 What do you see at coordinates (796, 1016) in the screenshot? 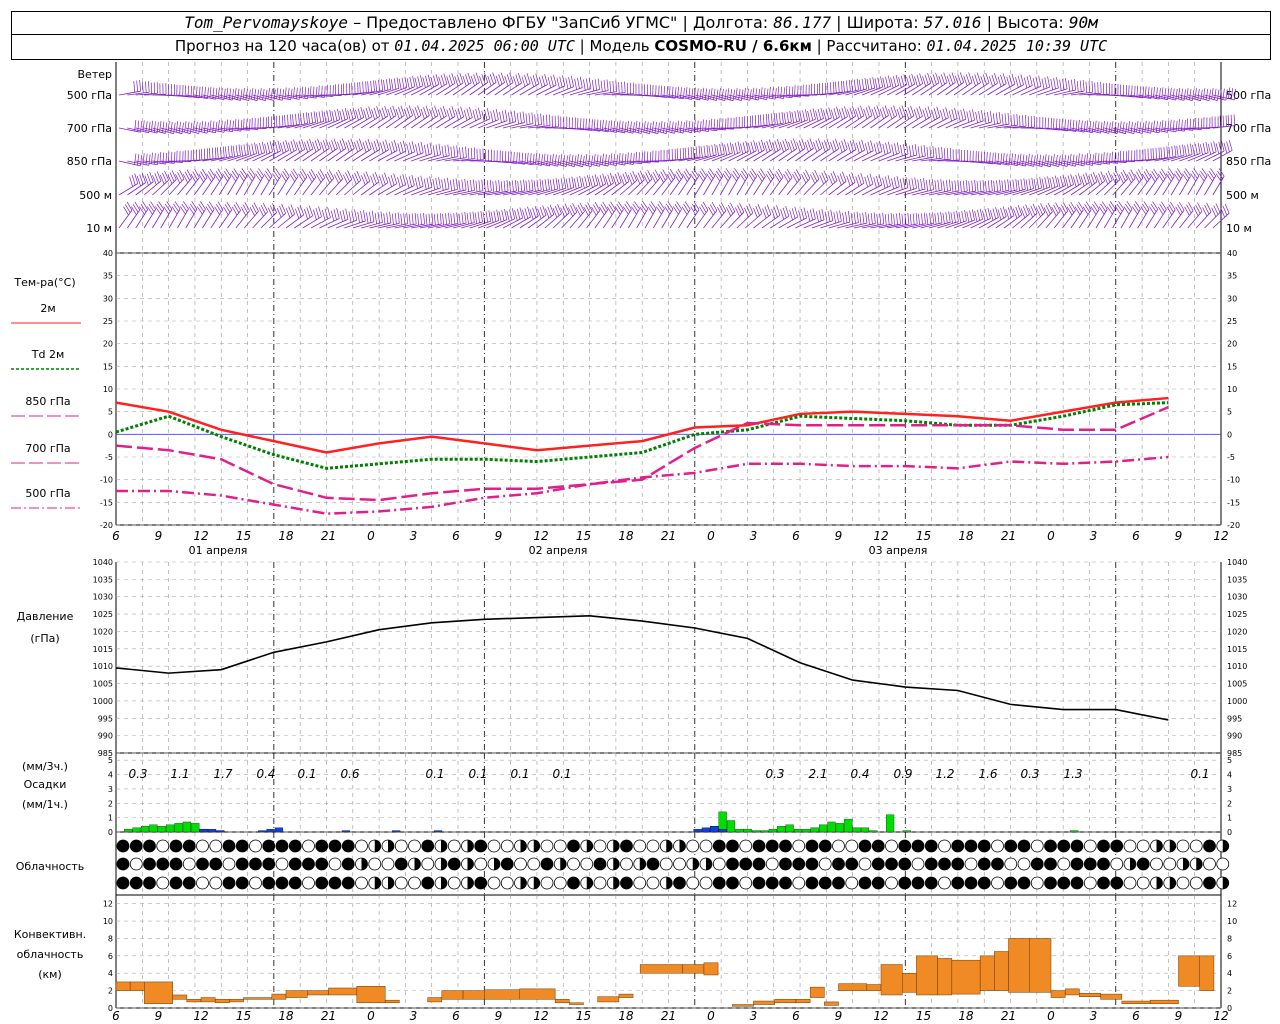
I see `hour-tick: 6` at bounding box center [796, 1016].